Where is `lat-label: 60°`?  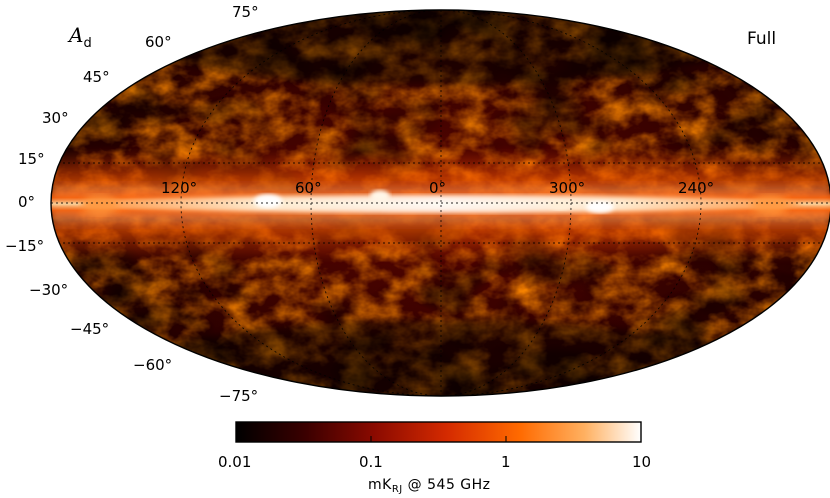
lat-label: 60° is located at coordinates (158, 42).